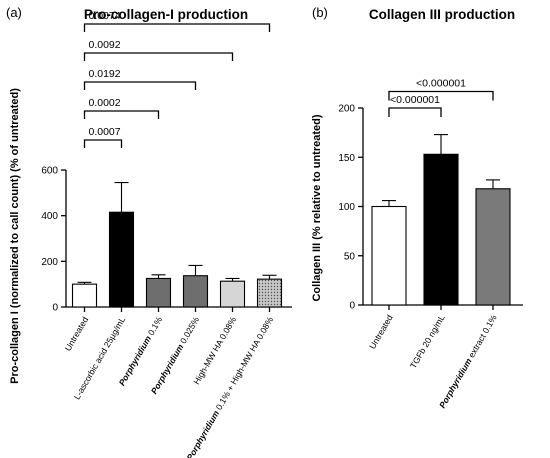 The image size is (550, 458). I want to click on panel-b-y-axis-label: Collagen III (% relative to untreated), so click(317, 207).